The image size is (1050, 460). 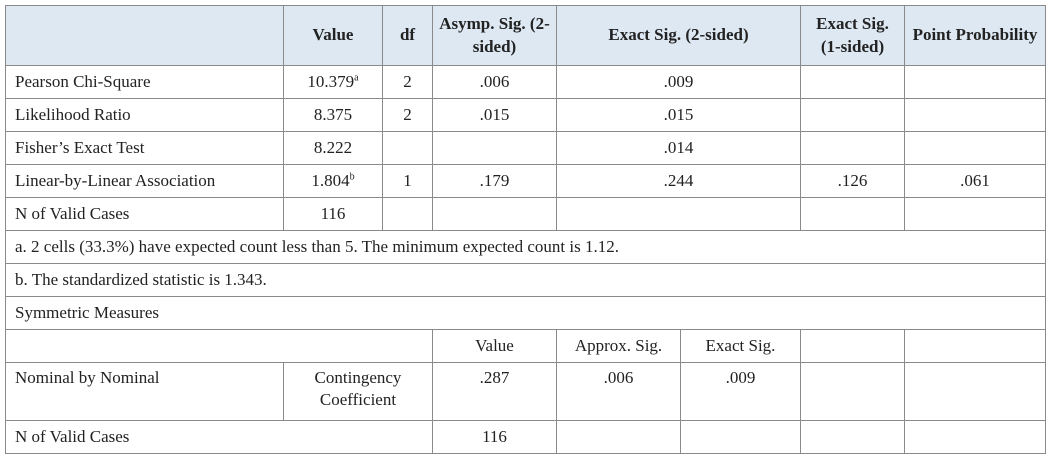 What do you see at coordinates (618, 345) in the screenshot?
I see `cell-text: Approx. Sig.` at bounding box center [618, 345].